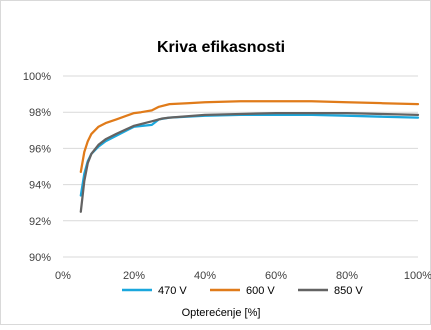 Image resolution: width=431 pixels, height=330 pixels. Describe the element at coordinates (40, 113) in the screenshot. I see `y-tick-label: 98%` at that location.